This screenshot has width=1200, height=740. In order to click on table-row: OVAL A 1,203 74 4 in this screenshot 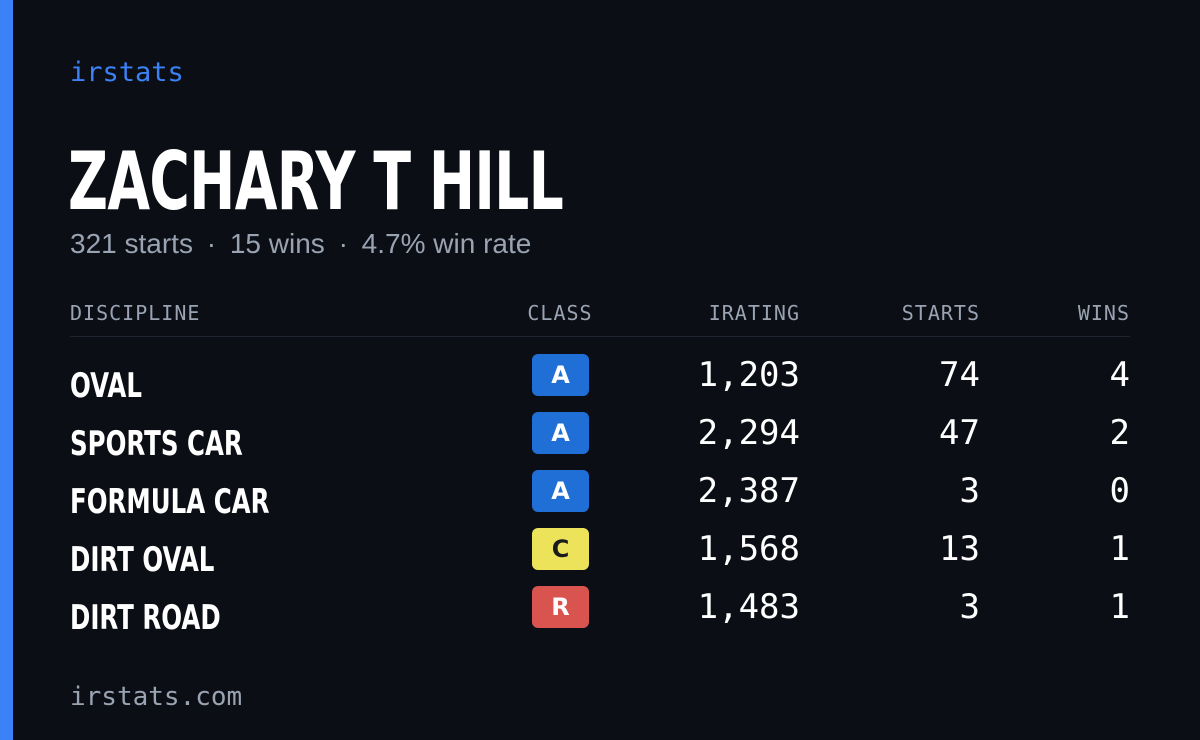, I will do `click(600, 385)`.